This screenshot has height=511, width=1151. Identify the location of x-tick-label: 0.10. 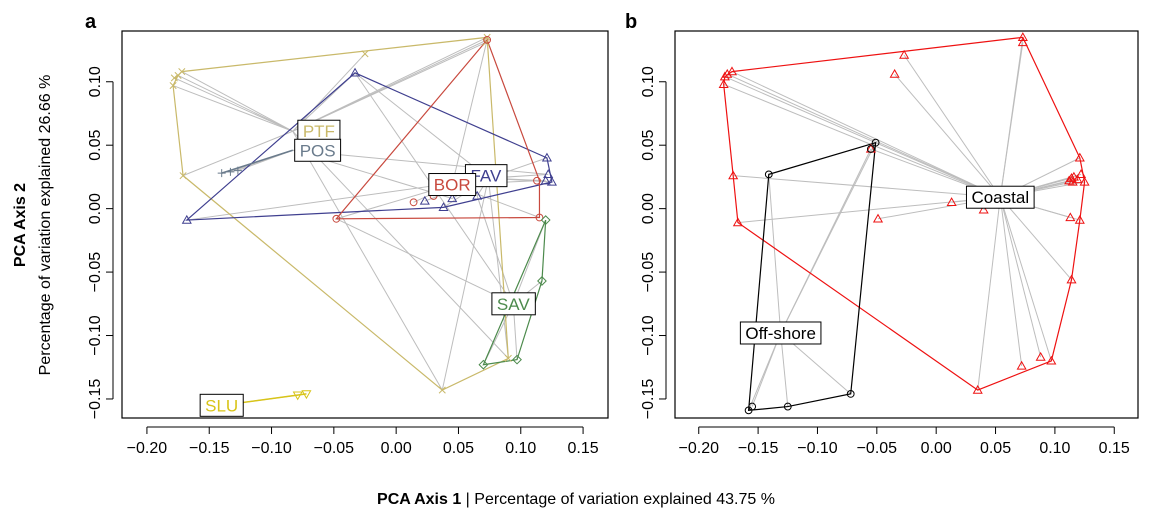
(1054, 448).